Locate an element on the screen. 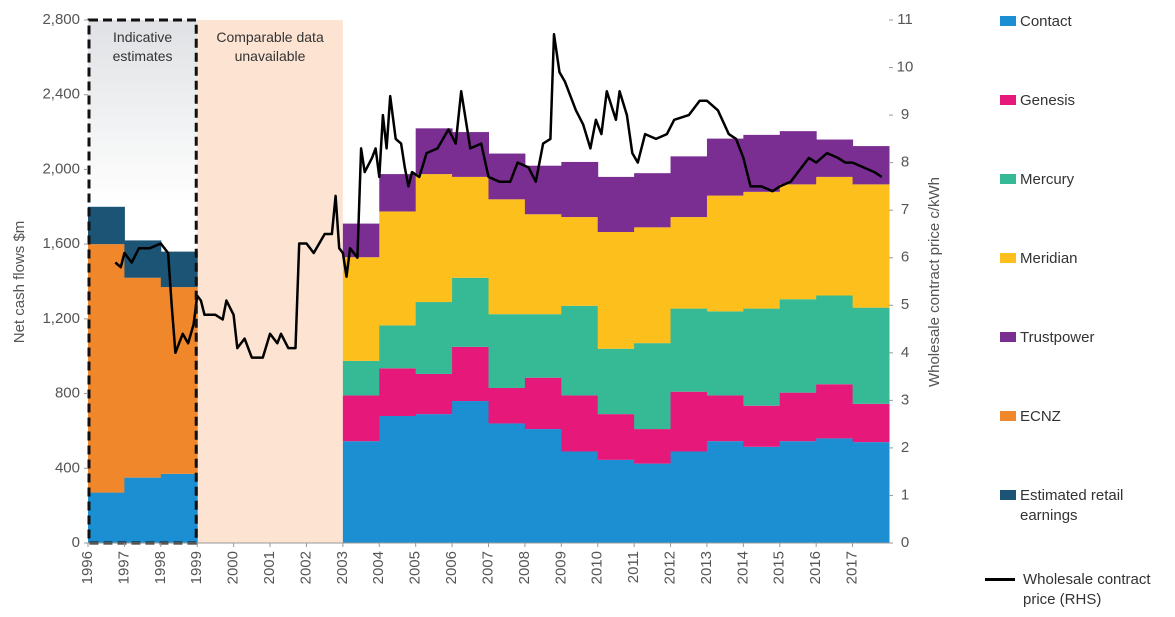  y2-tick-label: 1 is located at coordinates (905, 494).